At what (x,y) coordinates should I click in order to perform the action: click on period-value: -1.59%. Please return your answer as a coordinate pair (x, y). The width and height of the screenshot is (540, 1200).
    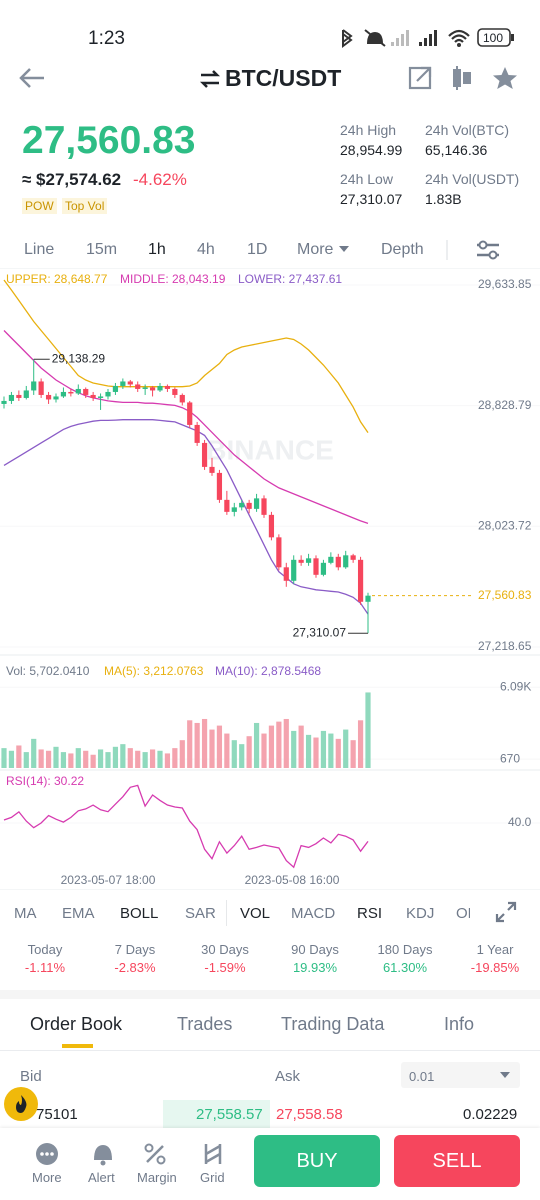
    Looking at the image, I should click on (225, 967).